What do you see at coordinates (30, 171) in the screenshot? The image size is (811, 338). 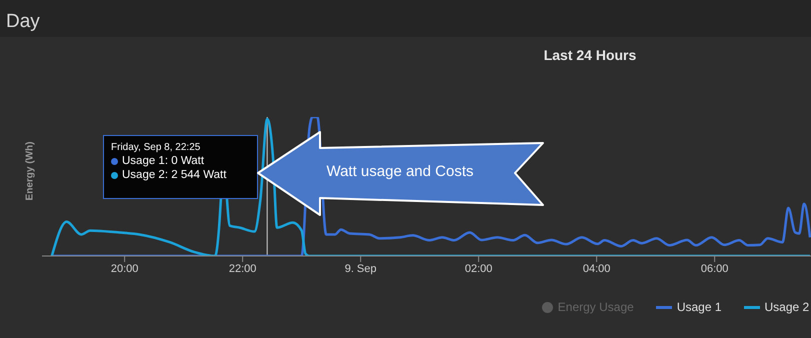 I see `y-axis-title: Energy (Wh)` at bounding box center [30, 171].